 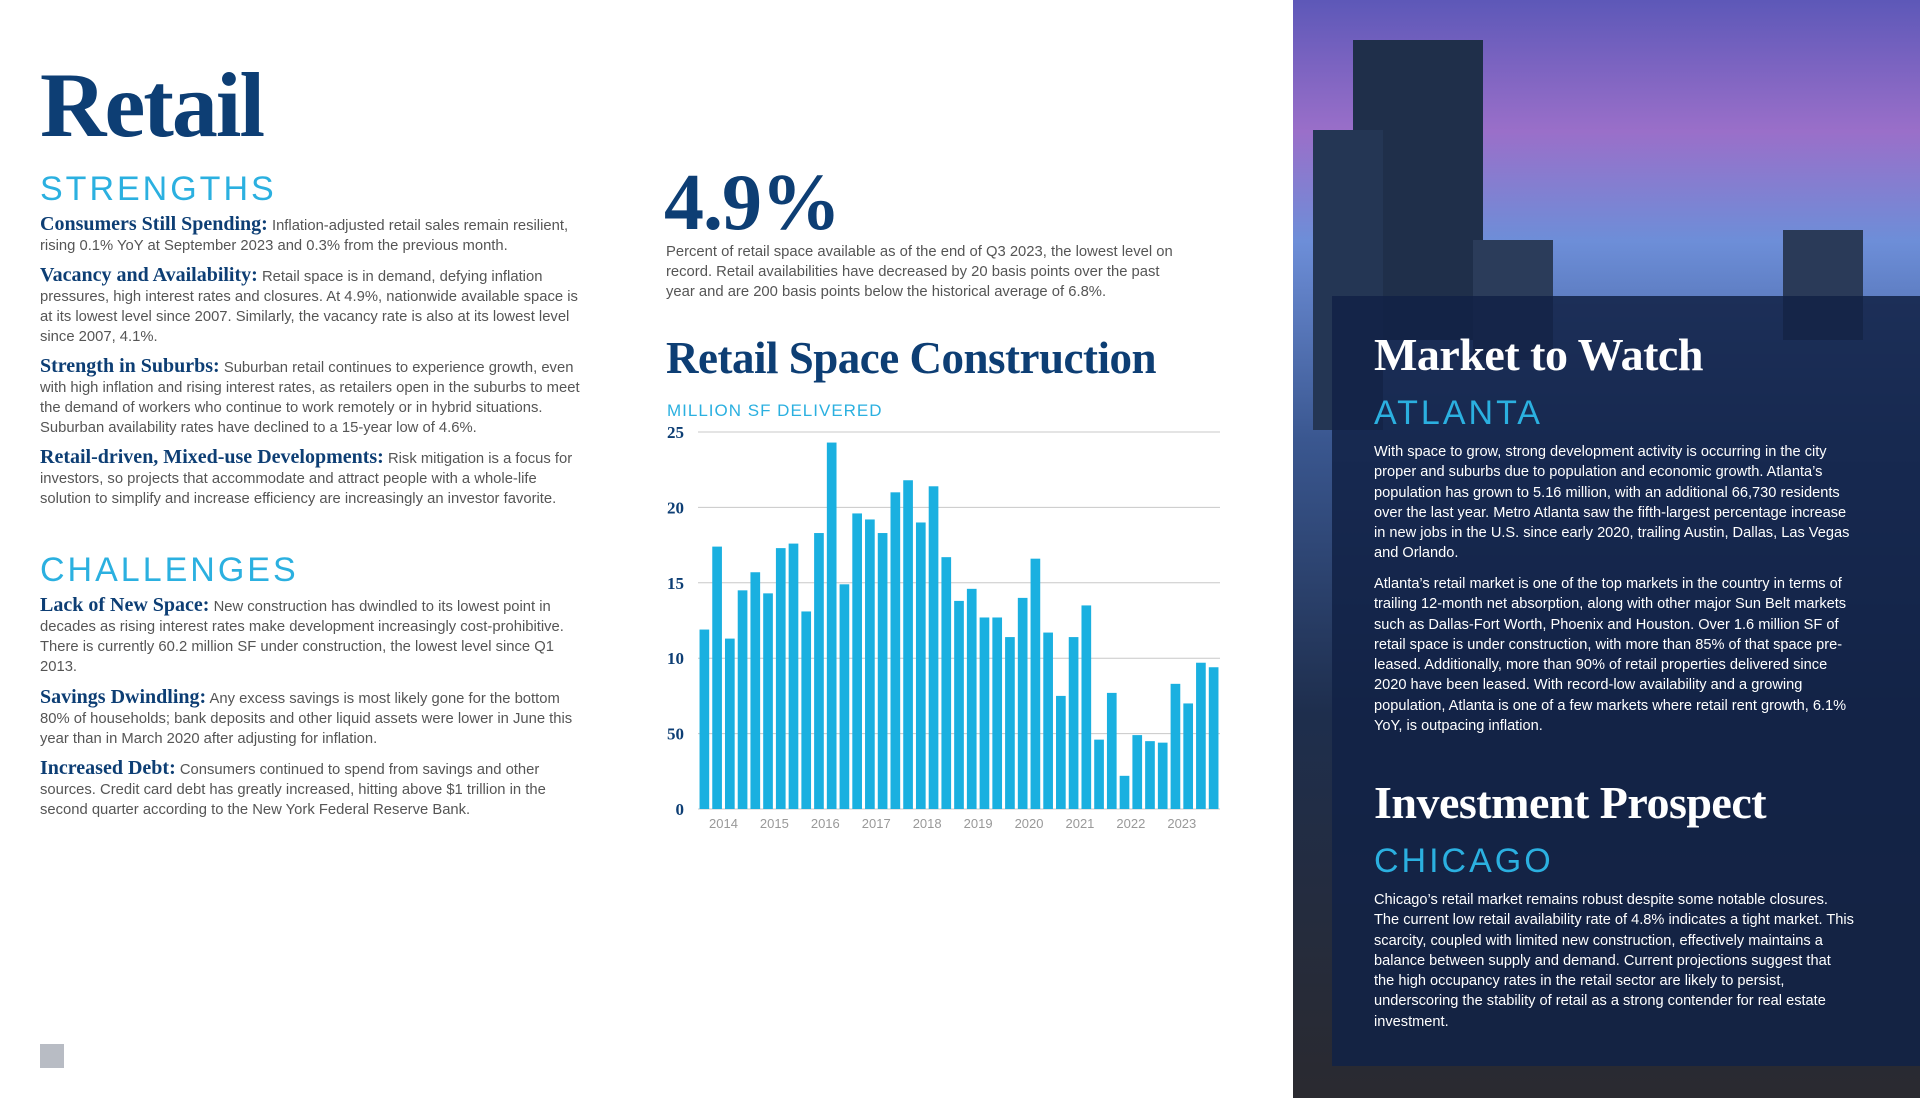 What do you see at coordinates (1181, 823) in the screenshot?
I see `x-tick-label: 2023` at bounding box center [1181, 823].